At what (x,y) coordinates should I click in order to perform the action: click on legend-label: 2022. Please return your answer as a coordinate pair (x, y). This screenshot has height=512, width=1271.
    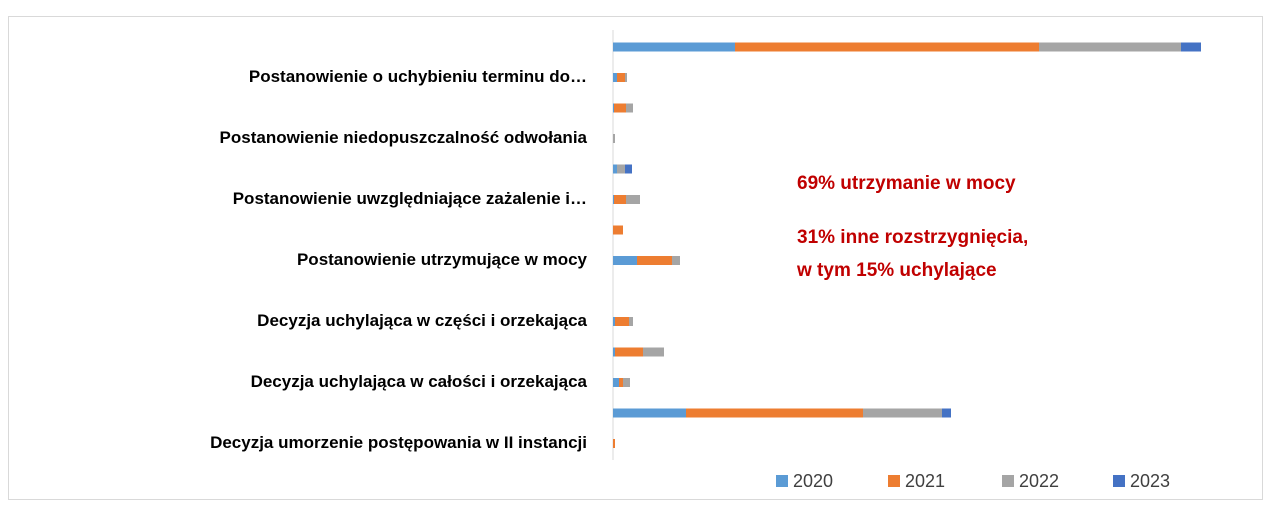
    Looking at the image, I should click on (1039, 481).